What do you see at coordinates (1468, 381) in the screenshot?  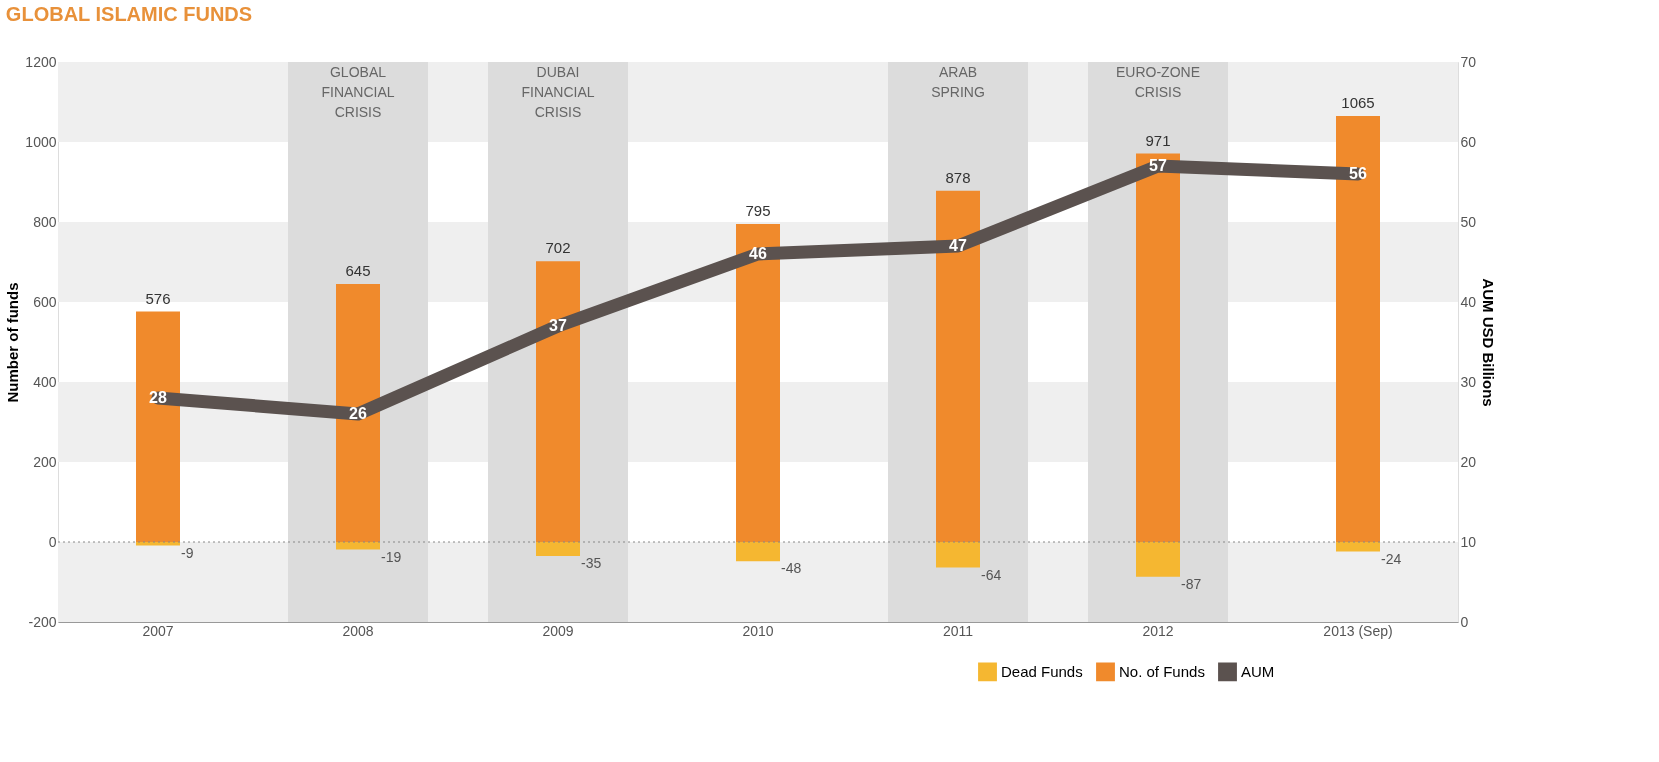 I see `y2-tick-label: 30` at bounding box center [1468, 381].